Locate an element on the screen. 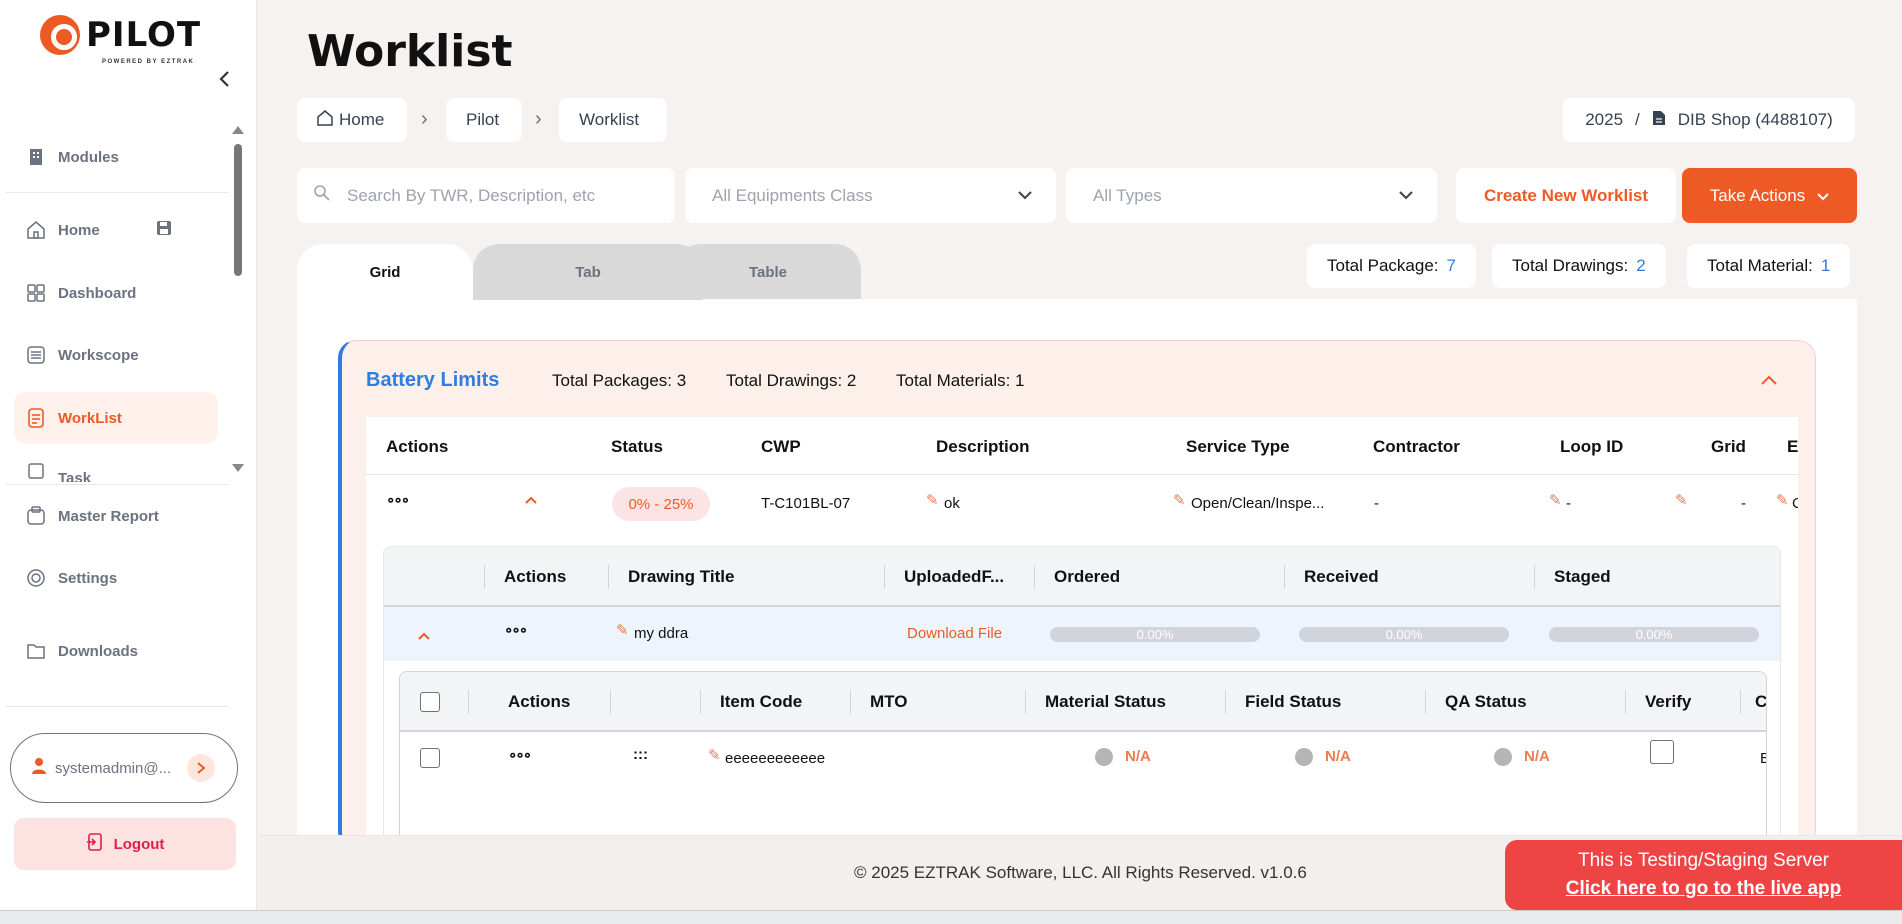 Image resolution: width=1902 pixels, height=924 pixels. stat-label: Total Drawings: is located at coordinates (1570, 265).